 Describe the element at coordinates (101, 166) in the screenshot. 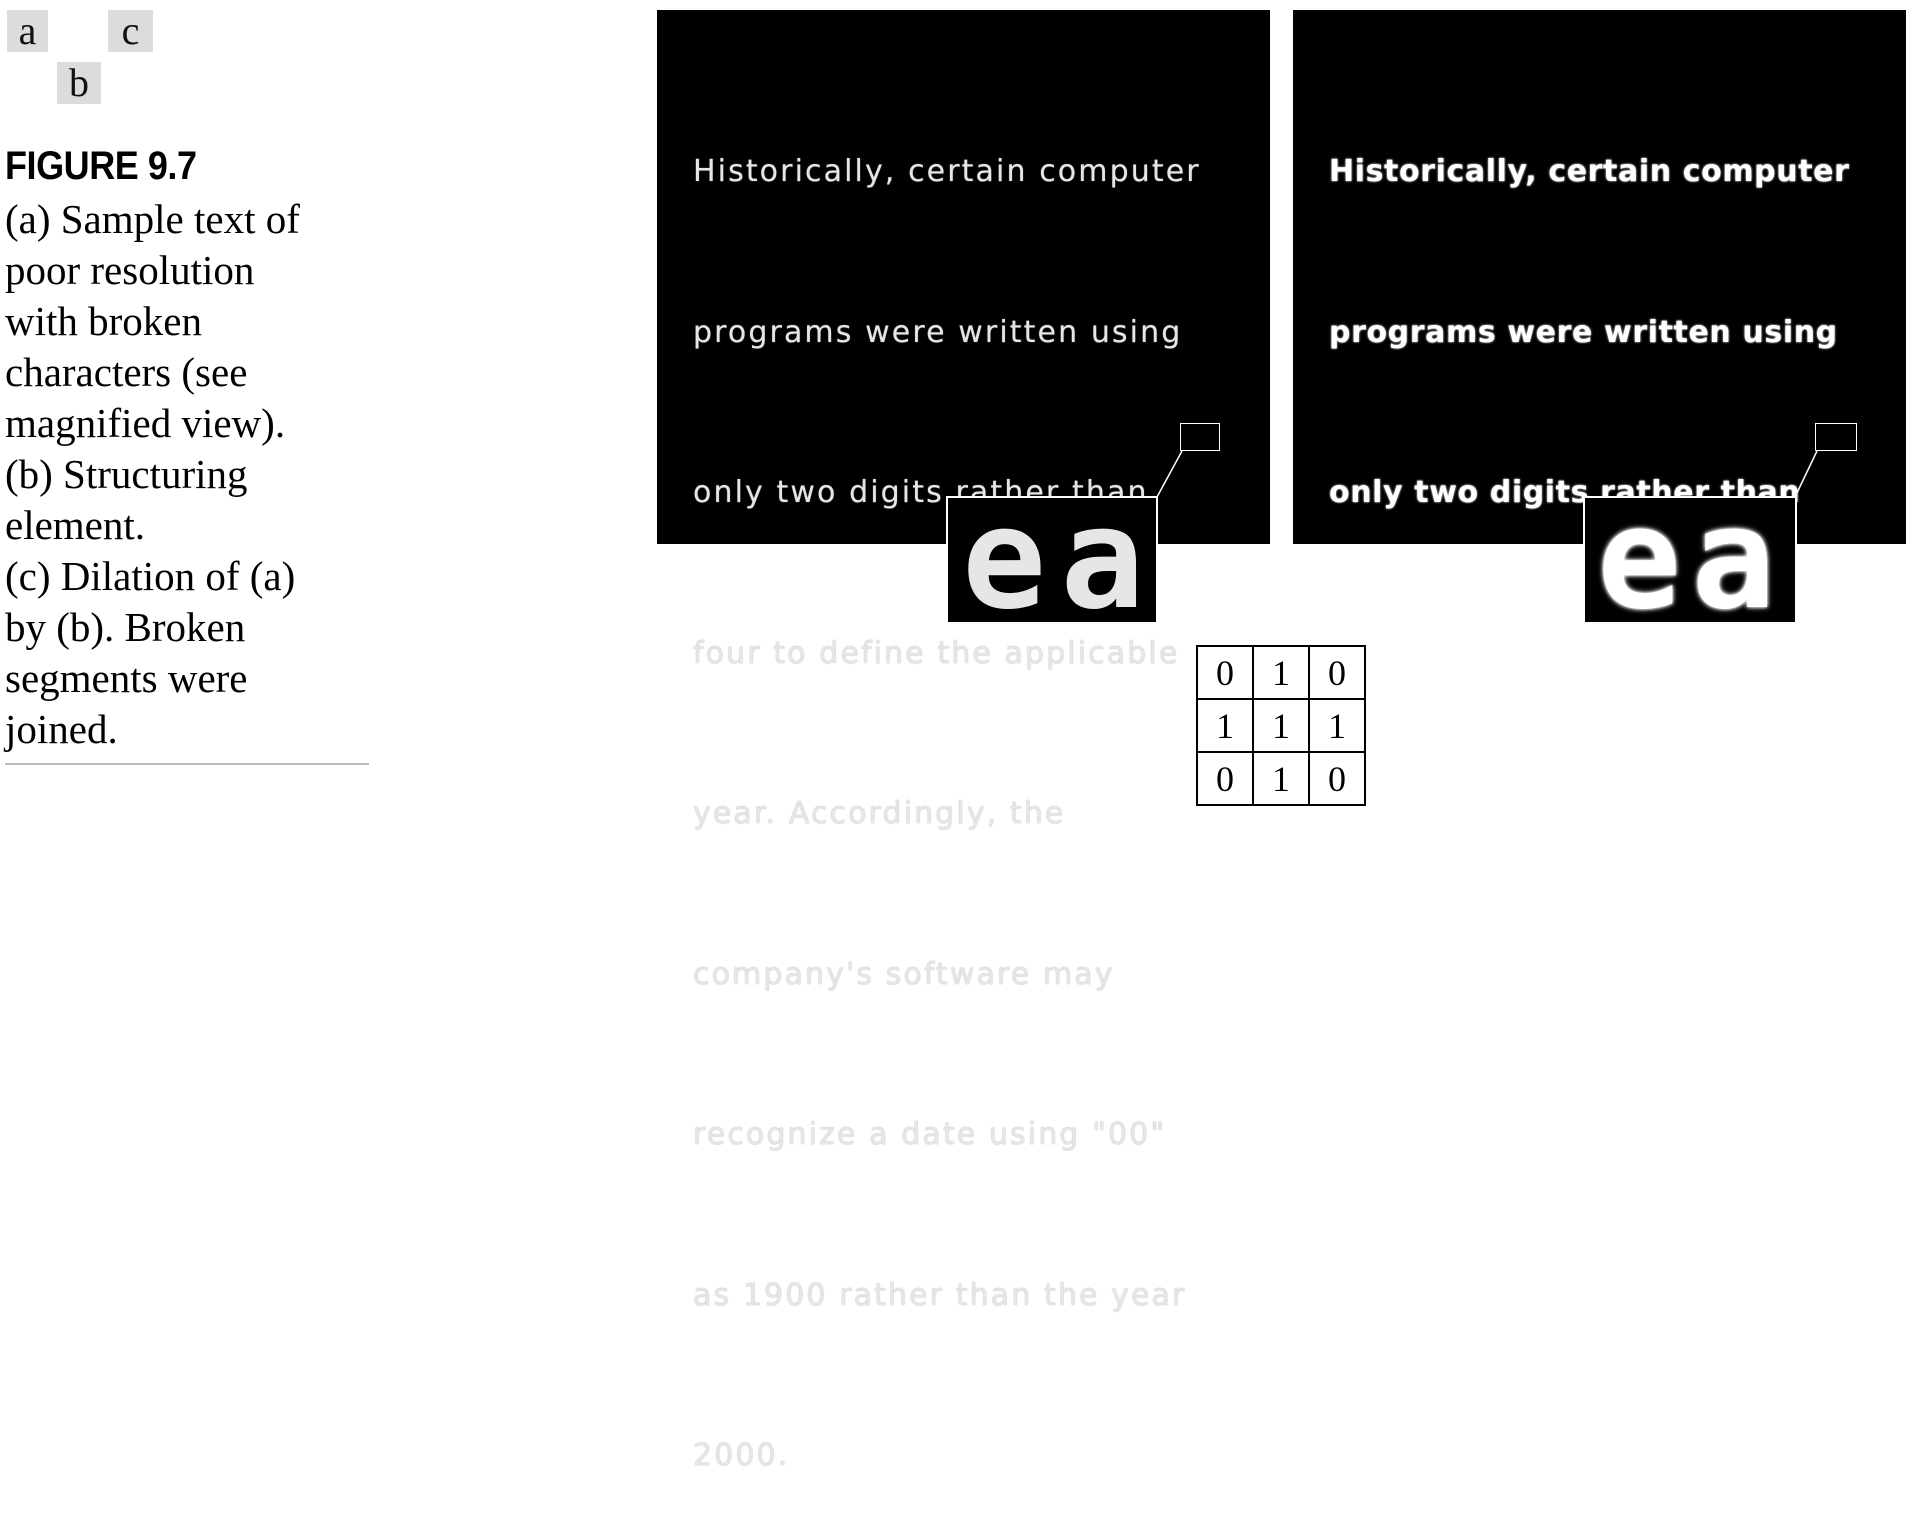

I see `figure-number: FIGURE 9.7` at that location.